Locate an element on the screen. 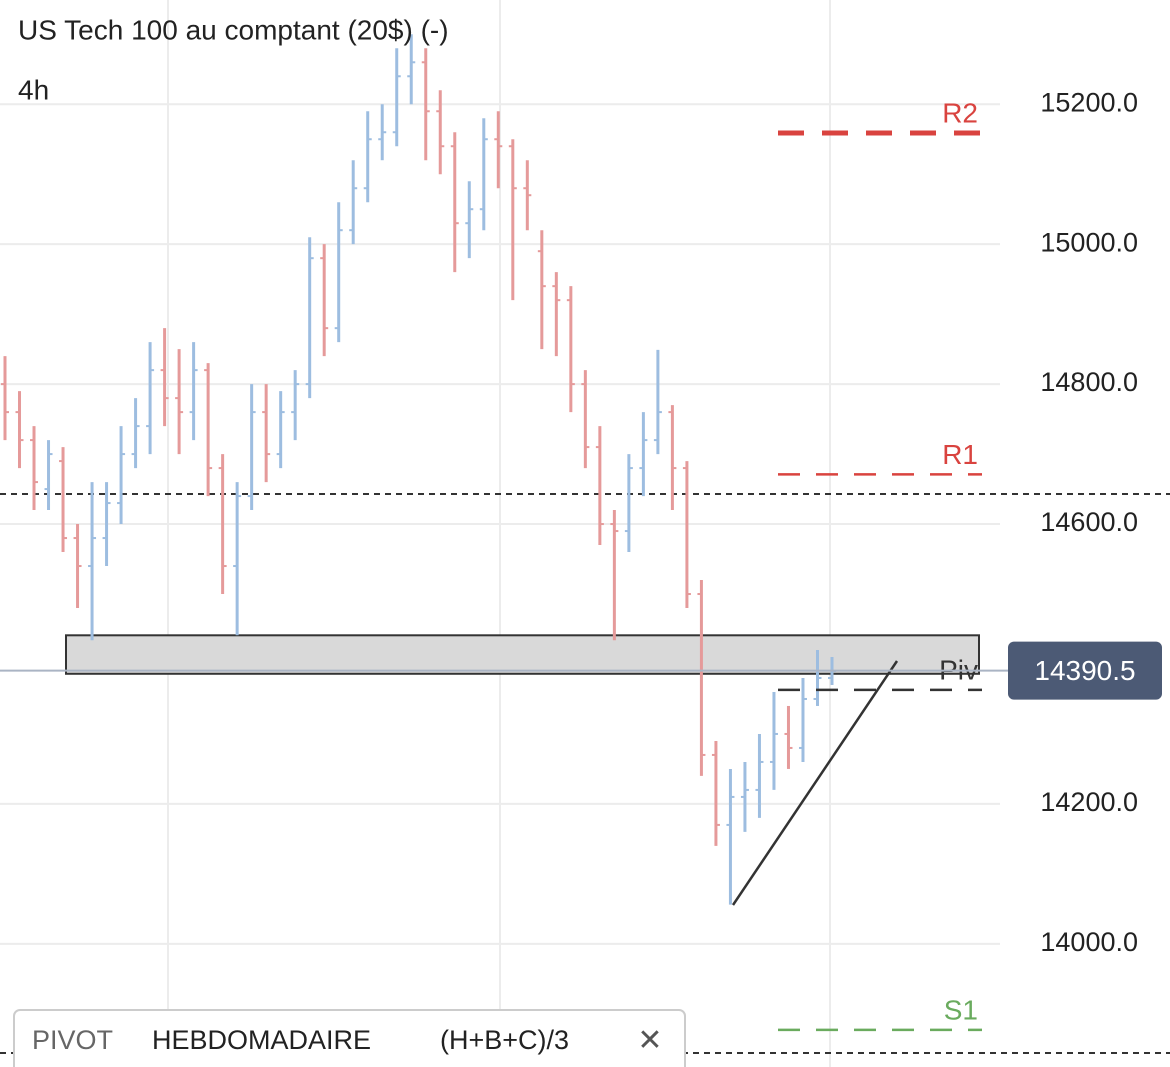 This screenshot has width=1170, height=1067. pivot-label: S1 is located at coordinates (961, 1009).